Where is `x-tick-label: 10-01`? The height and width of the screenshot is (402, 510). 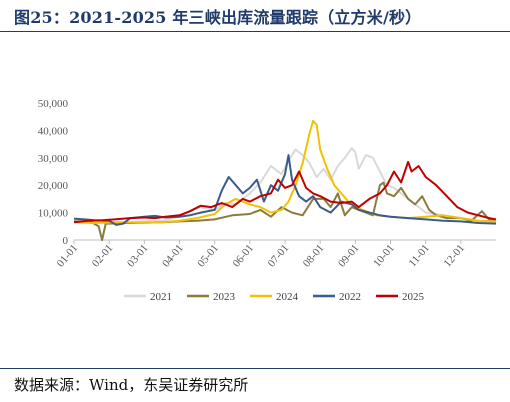 x-tick-label: 10-01 is located at coordinates (384, 255).